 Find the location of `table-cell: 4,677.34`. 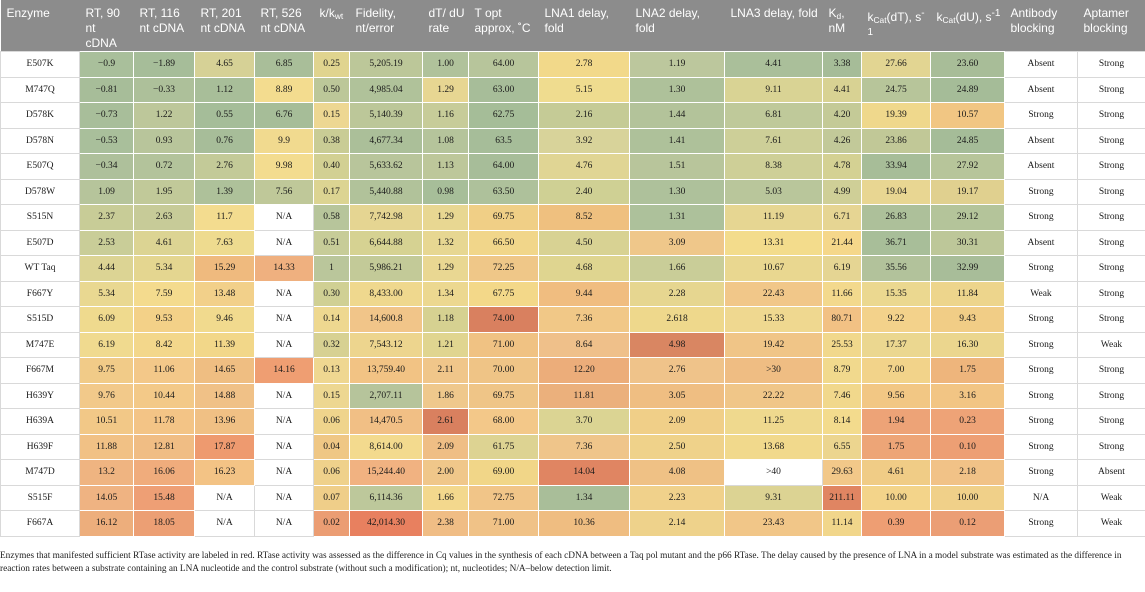

table-cell: 4,677.34 is located at coordinates (386, 140).